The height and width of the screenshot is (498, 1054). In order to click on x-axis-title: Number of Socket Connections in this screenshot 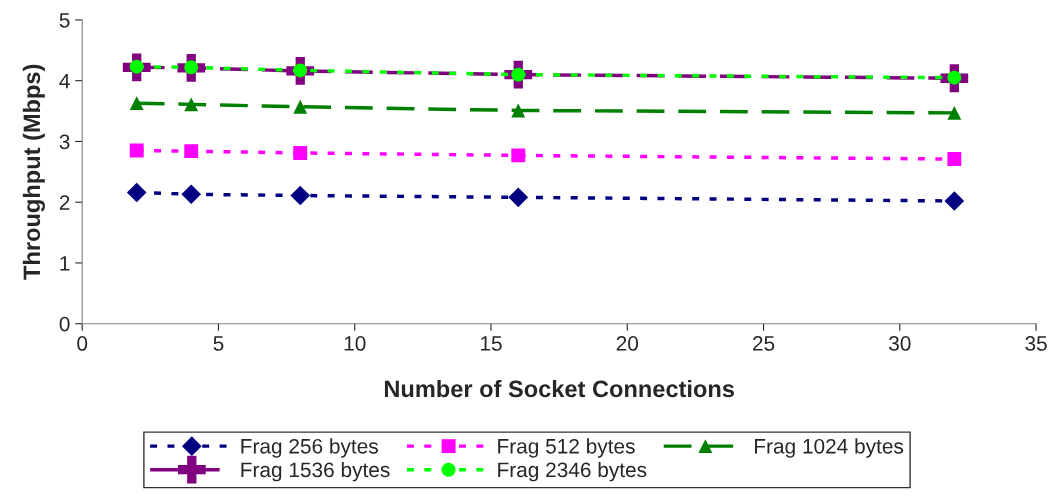, I will do `click(559, 388)`.